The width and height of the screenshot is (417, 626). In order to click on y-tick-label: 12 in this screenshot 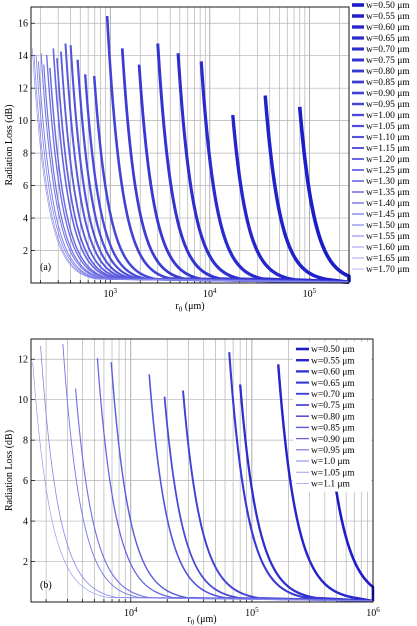, I will do `click(23, 89)`.